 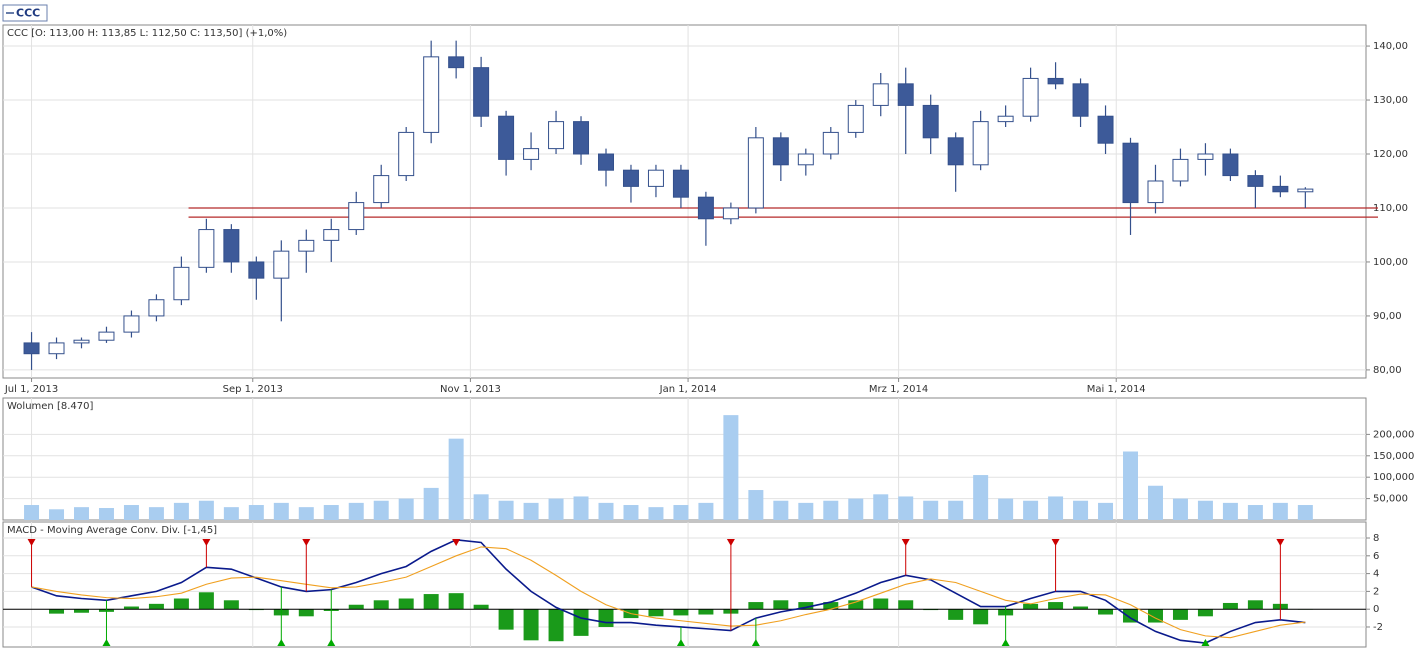 I want to click on y-tick-label: 100,000, so click(x=1393, y=477).